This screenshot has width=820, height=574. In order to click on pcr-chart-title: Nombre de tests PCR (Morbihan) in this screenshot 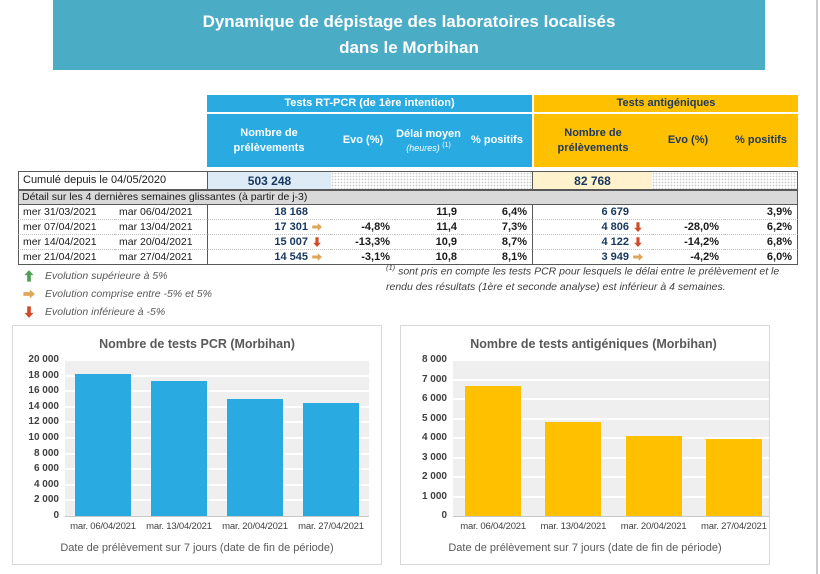, I will do `click(197, 344)`.